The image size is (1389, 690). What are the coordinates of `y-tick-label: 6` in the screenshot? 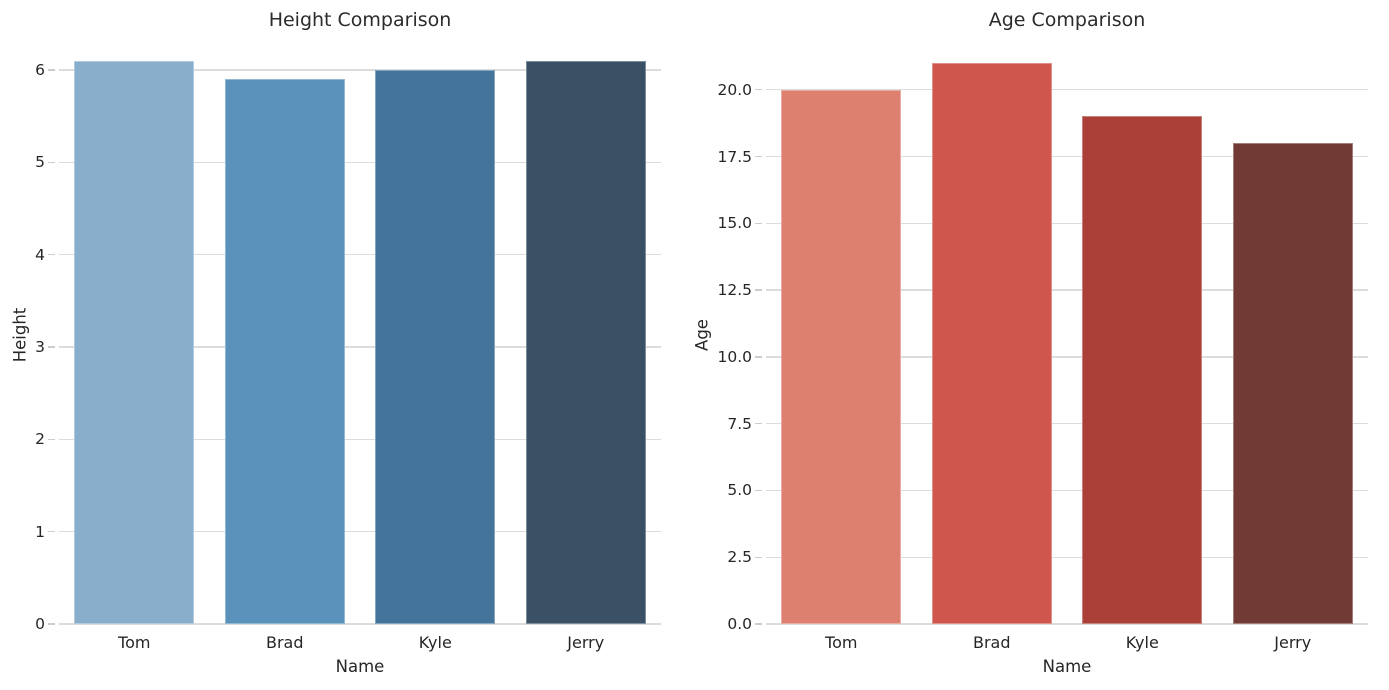 It's located at (40, 70).